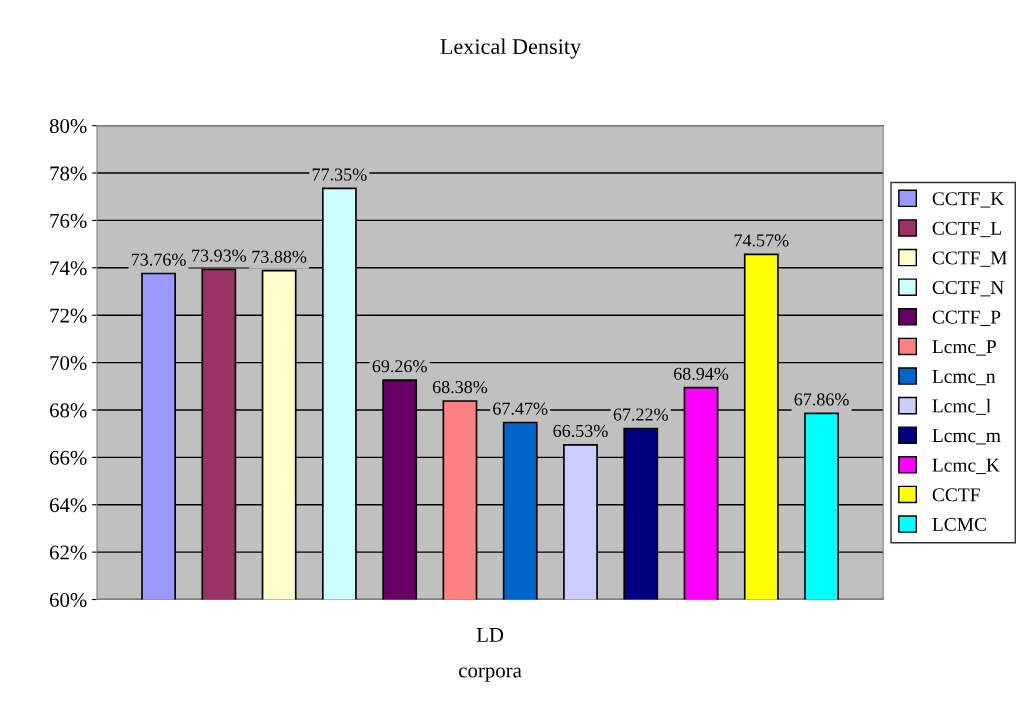  I want to click on chart-title: Lexical Density, so click(511, 48).